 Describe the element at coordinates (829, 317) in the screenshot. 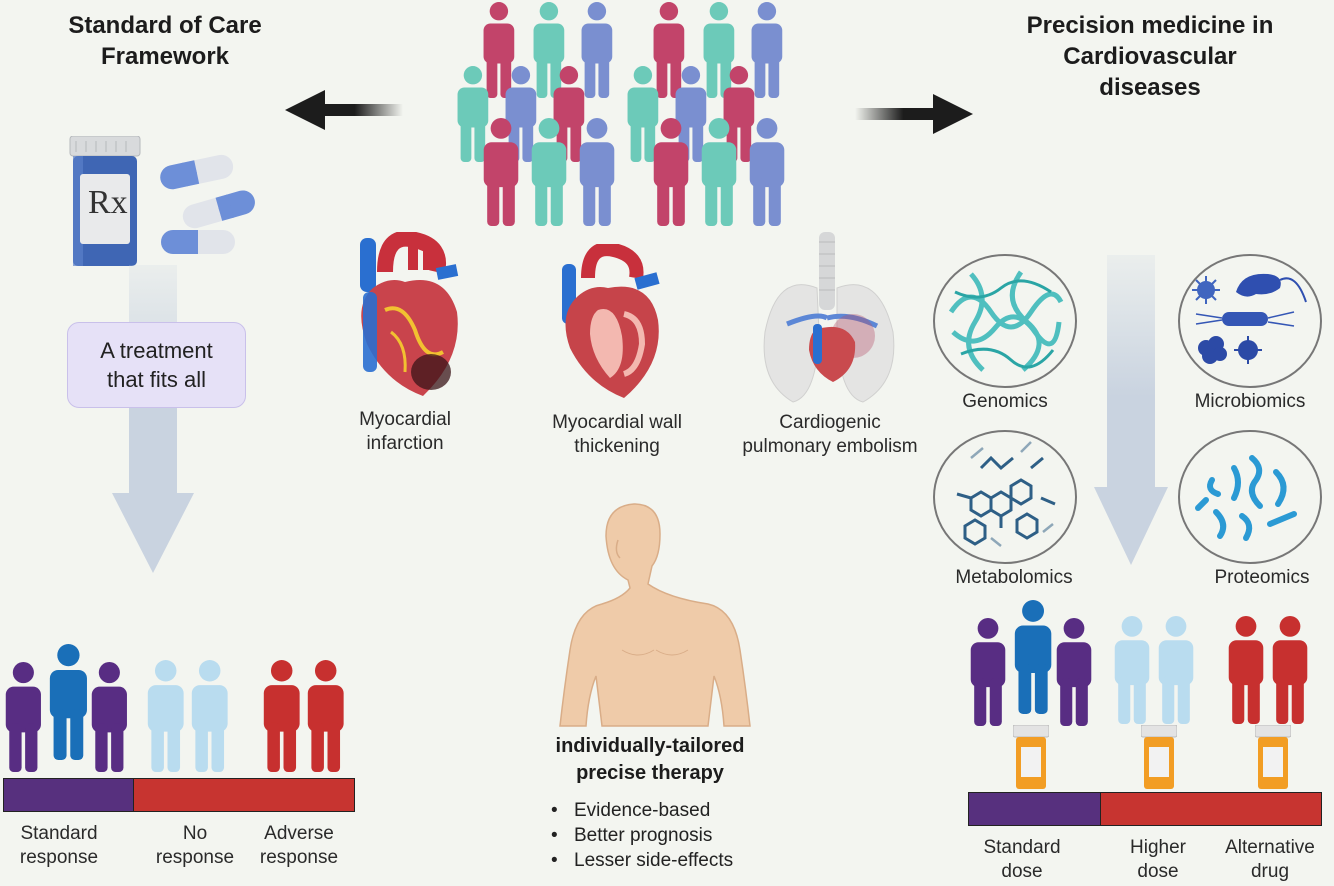

I see `lungs-embolism-icon` at that location.